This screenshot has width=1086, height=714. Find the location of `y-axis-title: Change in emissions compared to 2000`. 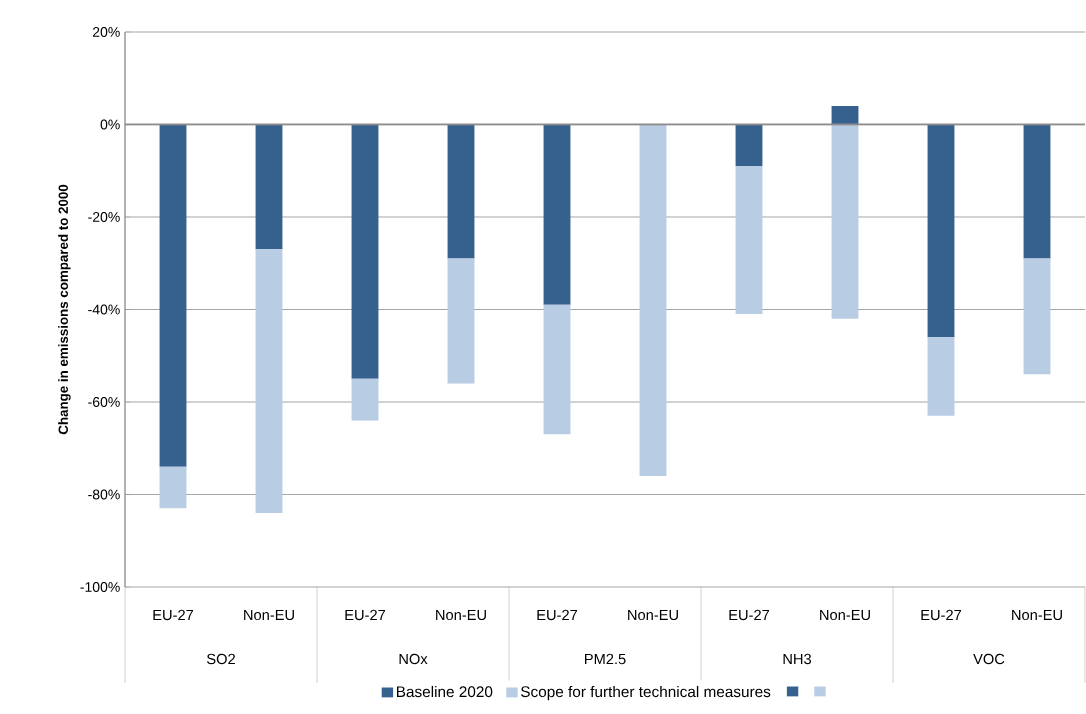

y-axis-title: Change in emissions compared to 2000 is located at coordinates (64, 309).